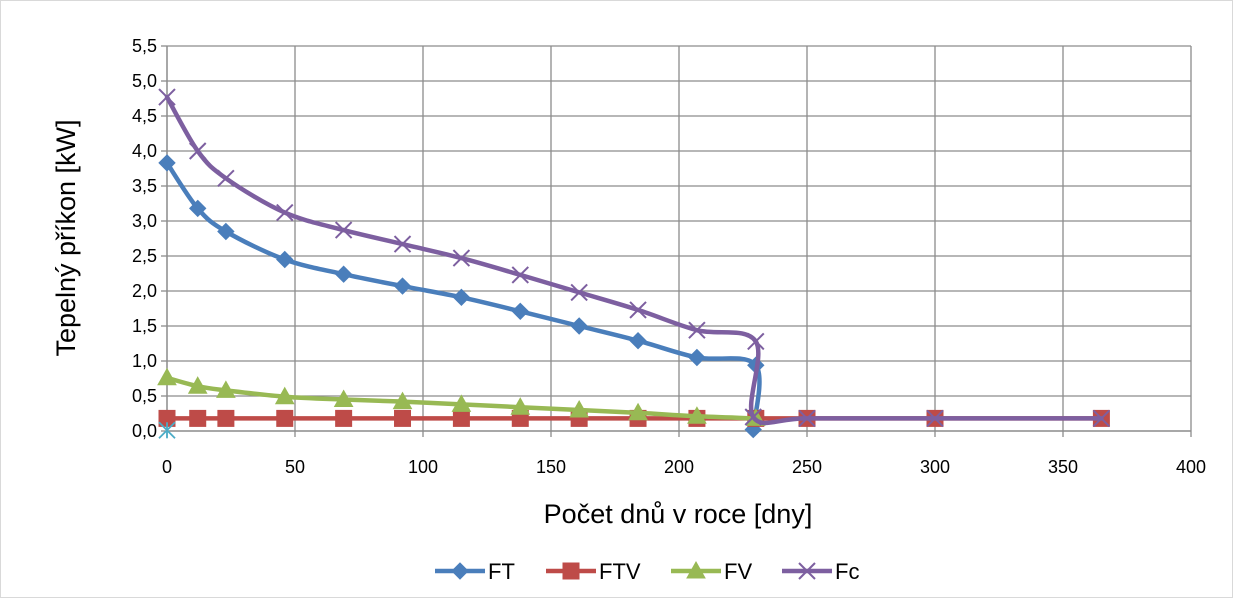 Image resolution: width=1235 pixels, height=600 pixels. Describe the element at coordinates (144, 326) in the screenshot. I see `y-tick-label: 1,5` at that location.